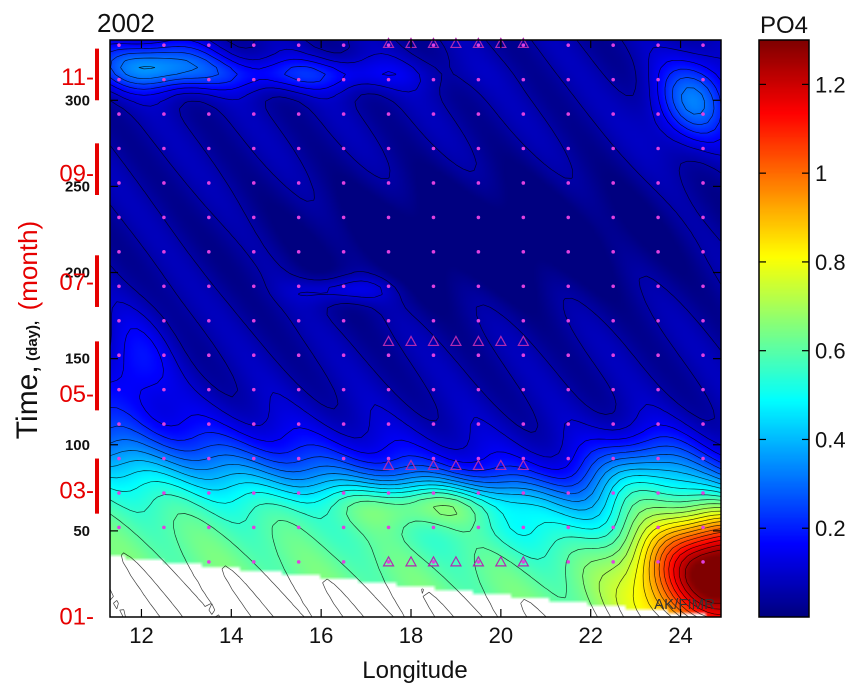  I want to click on colorbar-label: PO4, so click(784, 25).